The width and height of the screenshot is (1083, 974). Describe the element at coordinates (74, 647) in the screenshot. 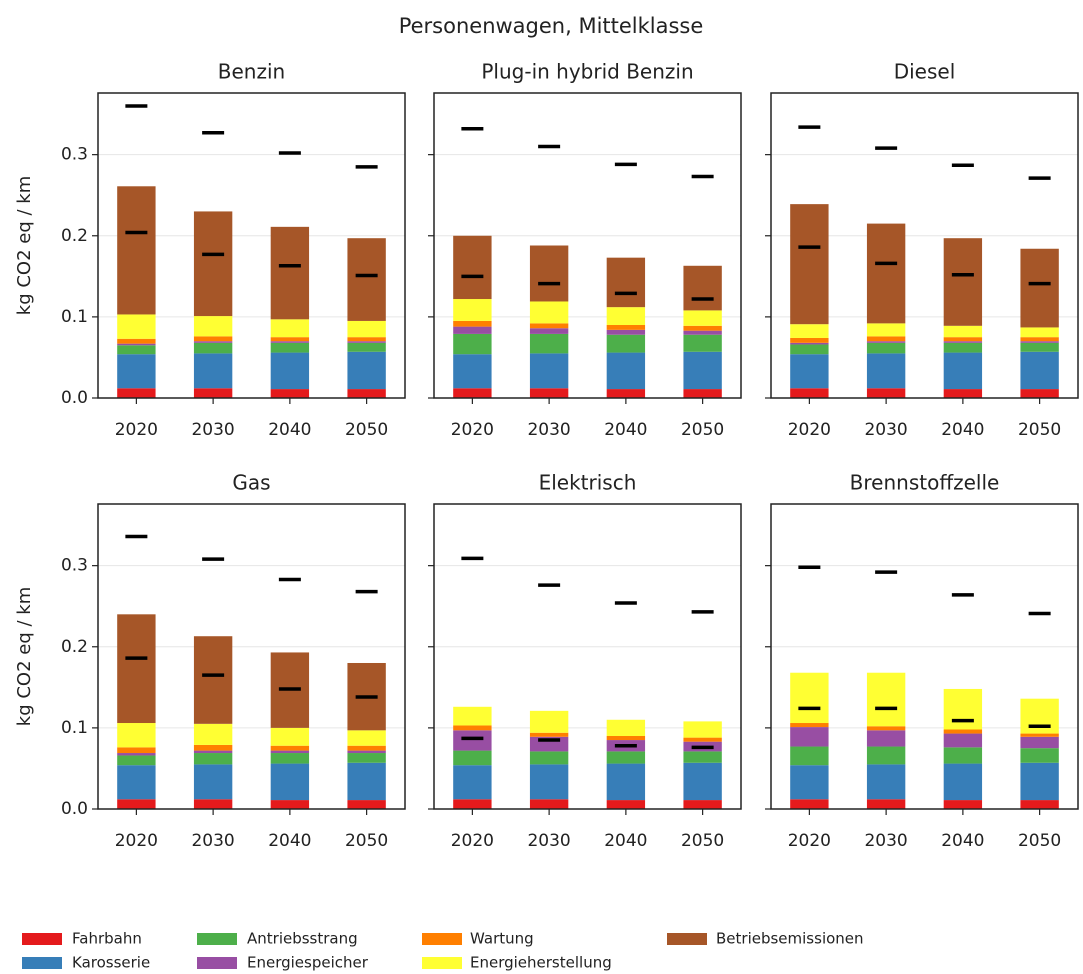

I see `y-tick-label: 0.2` at that location.